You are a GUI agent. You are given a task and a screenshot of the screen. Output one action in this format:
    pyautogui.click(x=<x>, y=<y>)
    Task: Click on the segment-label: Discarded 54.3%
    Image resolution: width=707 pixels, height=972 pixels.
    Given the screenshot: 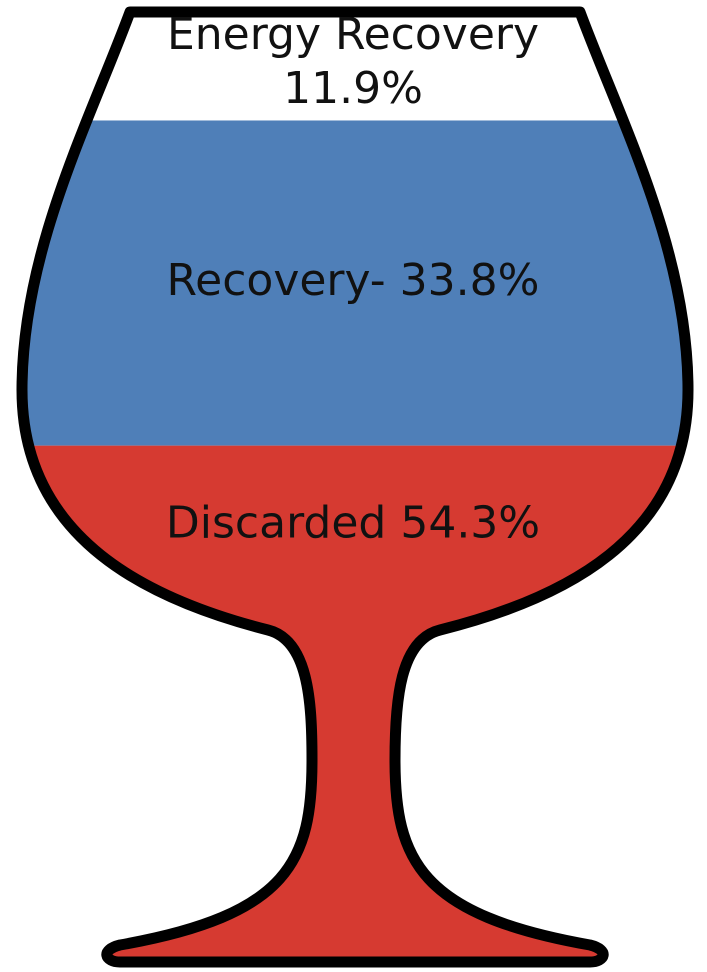 What is the action you would take?
    pyautogui.click(x=353, y=523)
    